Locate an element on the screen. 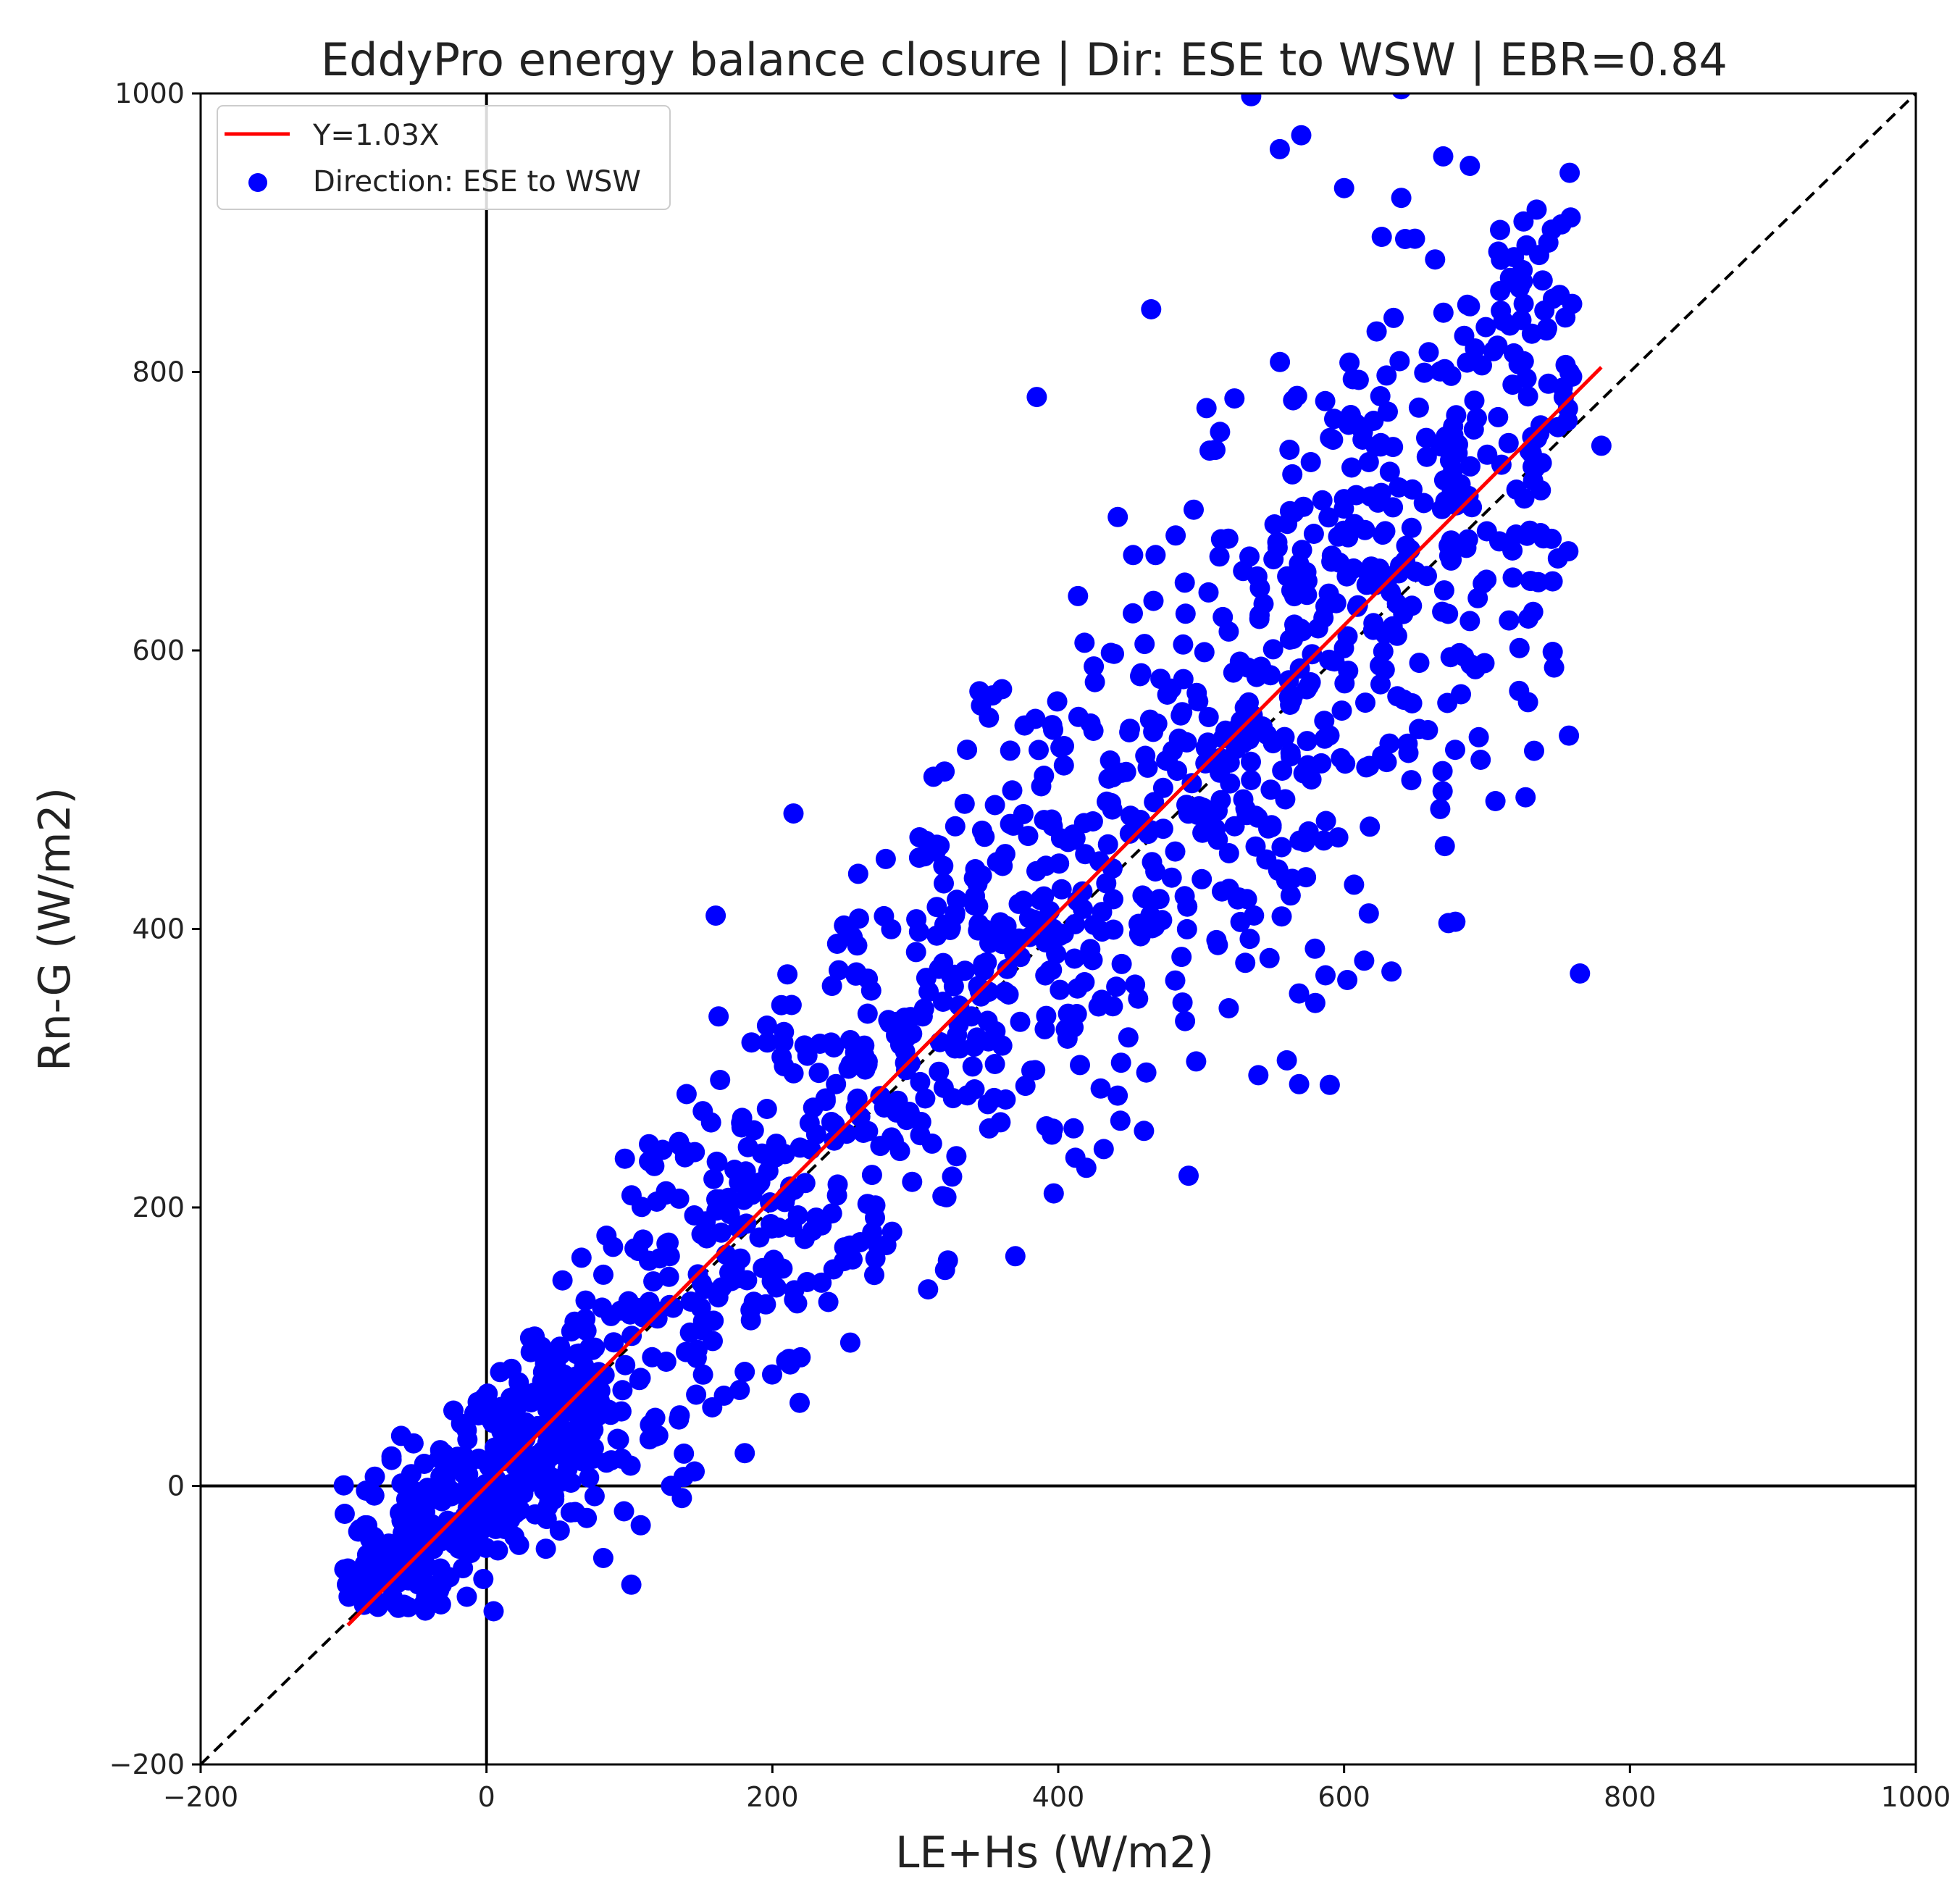 Image resolution: width=1960 pixels, height=1897 pixels. y-tick-label: 400 is located at coordinates (158, 929).